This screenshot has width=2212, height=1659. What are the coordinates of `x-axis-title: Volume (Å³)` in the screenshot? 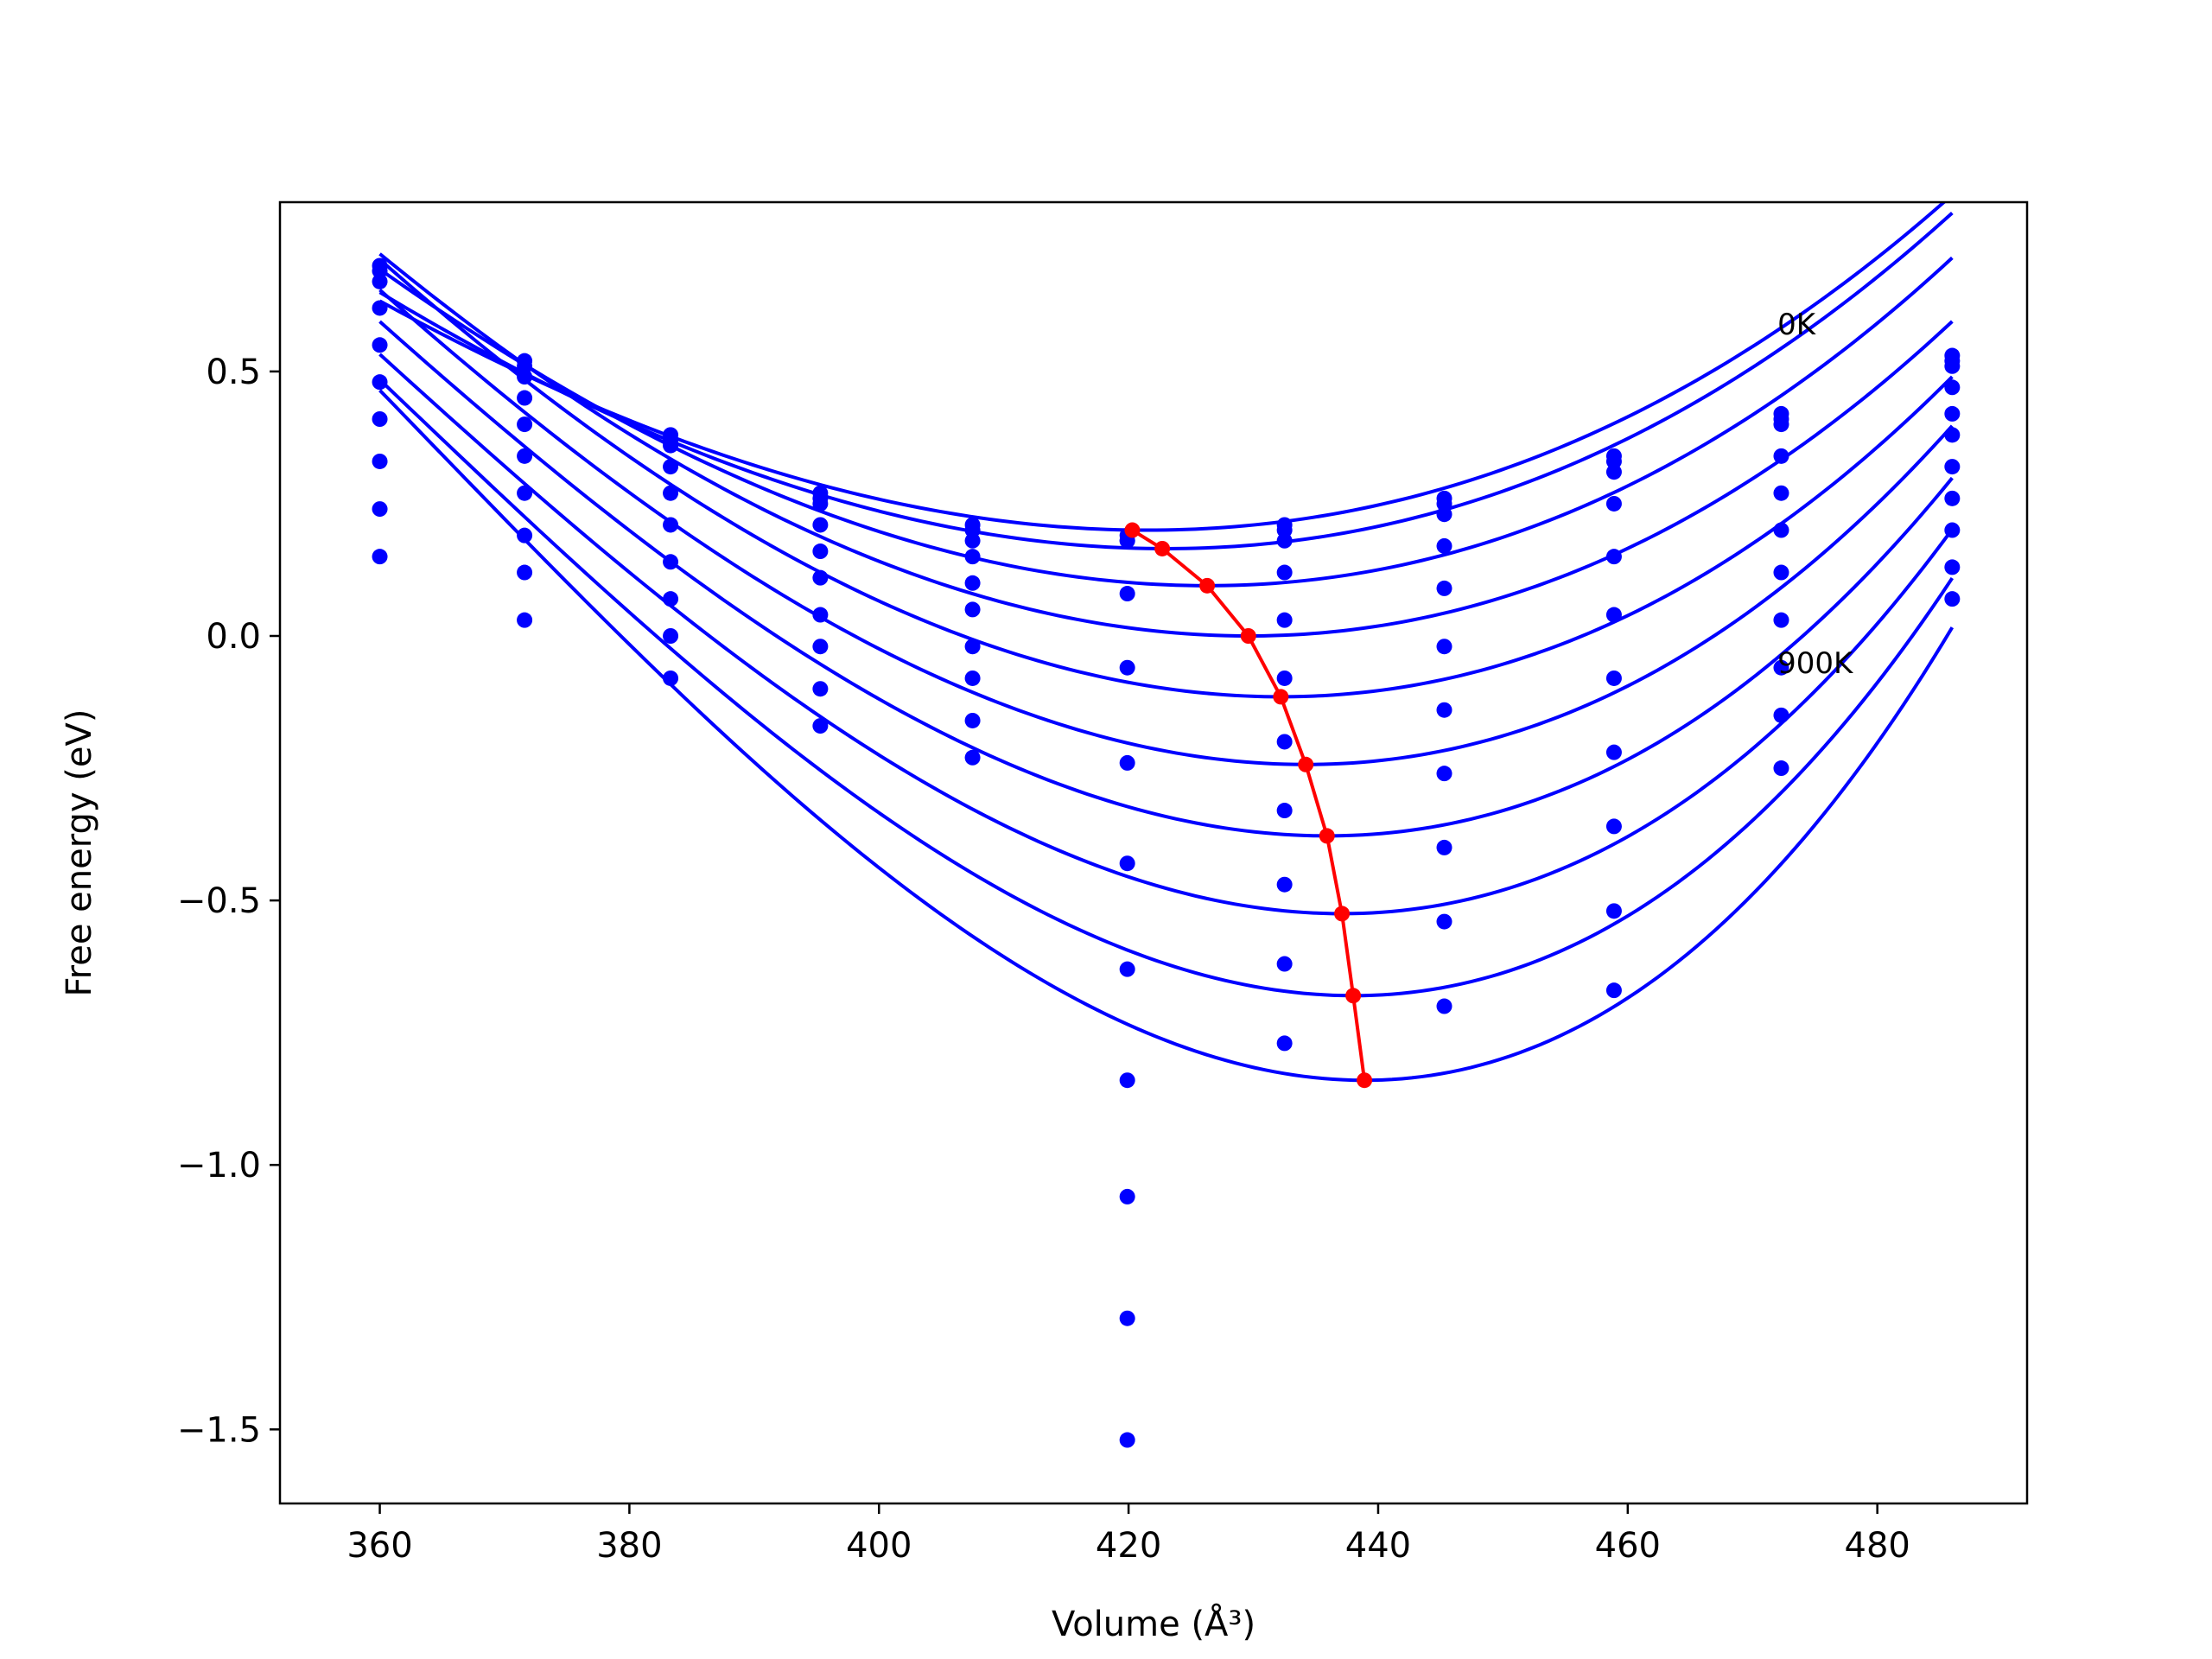 It's located at (1153, 1623).